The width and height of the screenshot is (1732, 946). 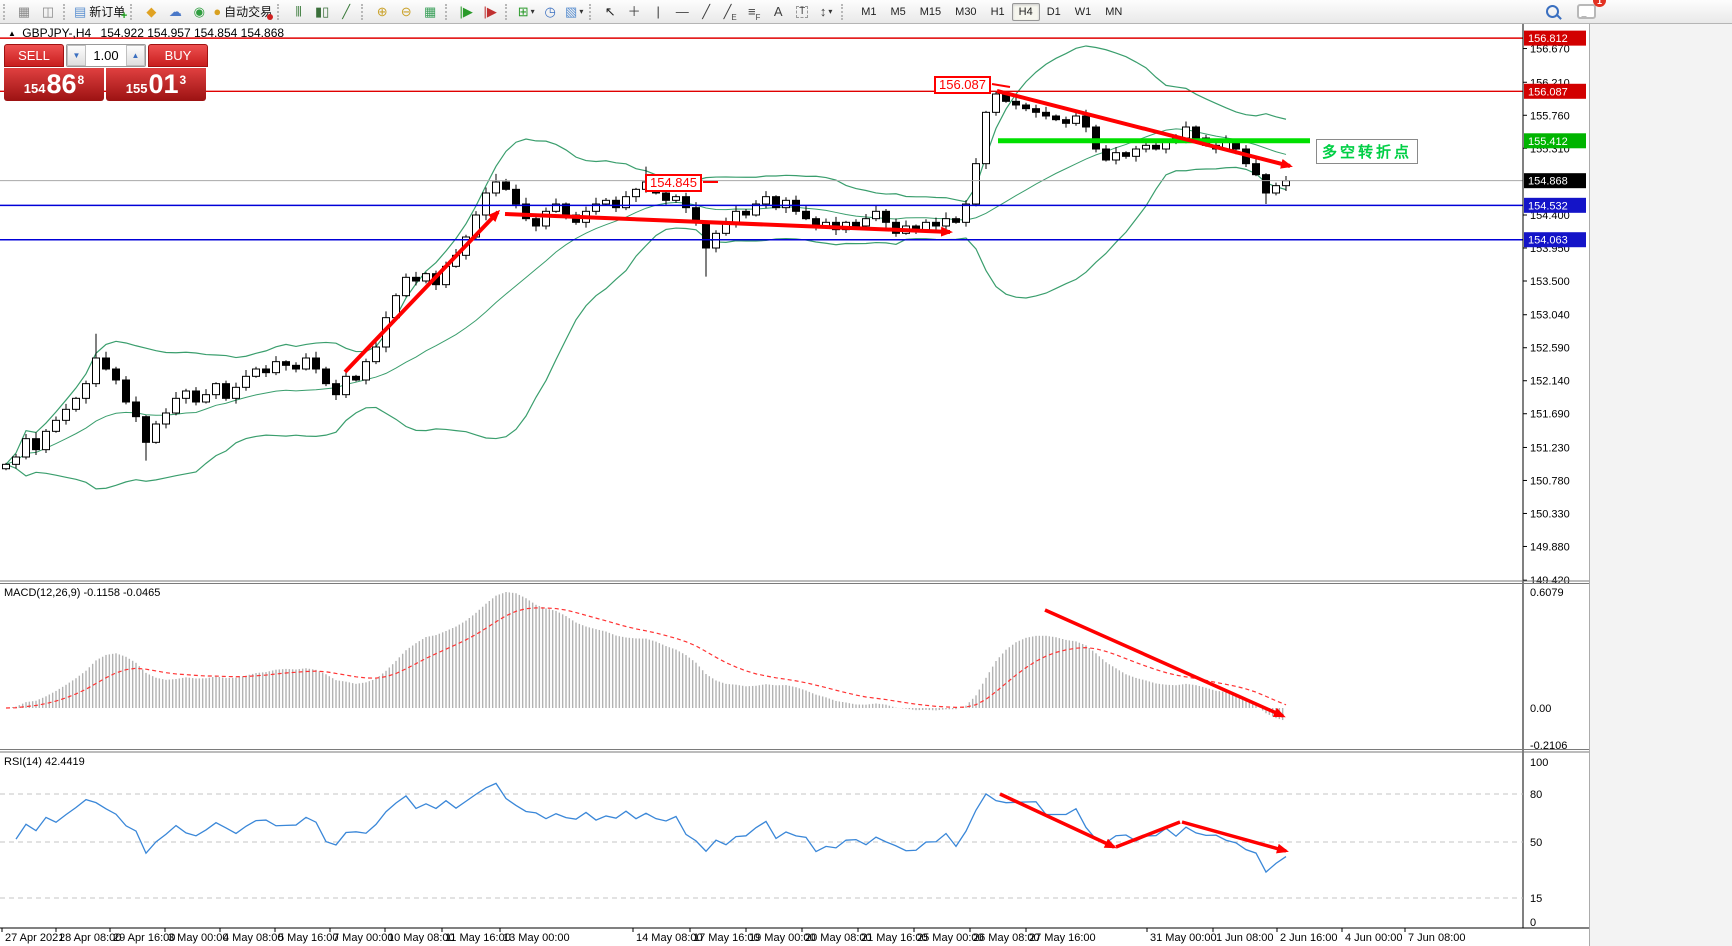 I want to click on svg-text: 28 Apr 08:00, so click(x=90, y=938).